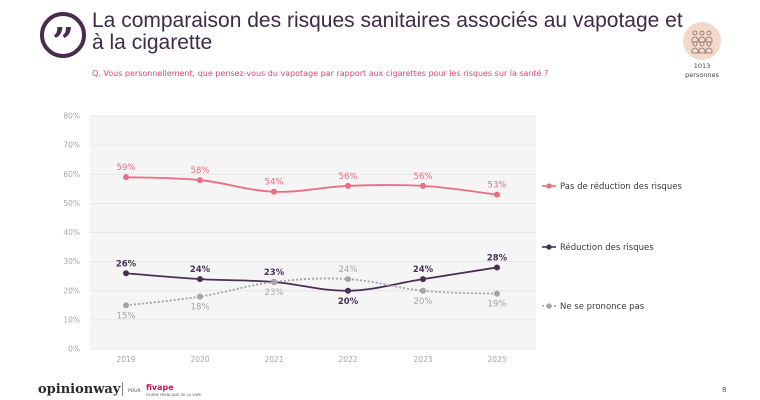  What do you see at coordinates (496, 359) in the screenshot?
I see `x-tick-label: 2025` at bounding box center [496, 359].